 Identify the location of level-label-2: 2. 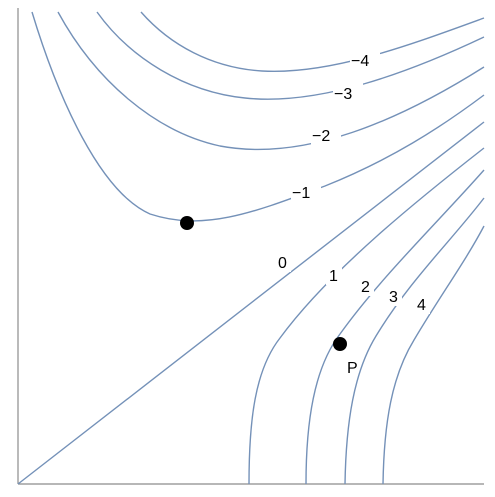
(365, 287).